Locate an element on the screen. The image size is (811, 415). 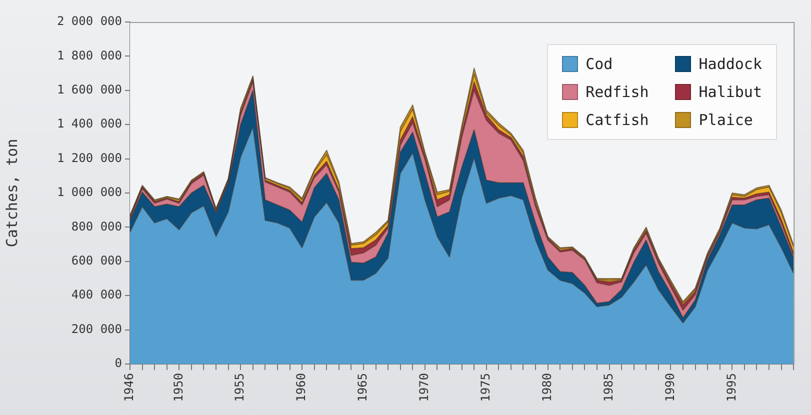
y-tick-label: 200 000 is located at coordinates (96, 329).